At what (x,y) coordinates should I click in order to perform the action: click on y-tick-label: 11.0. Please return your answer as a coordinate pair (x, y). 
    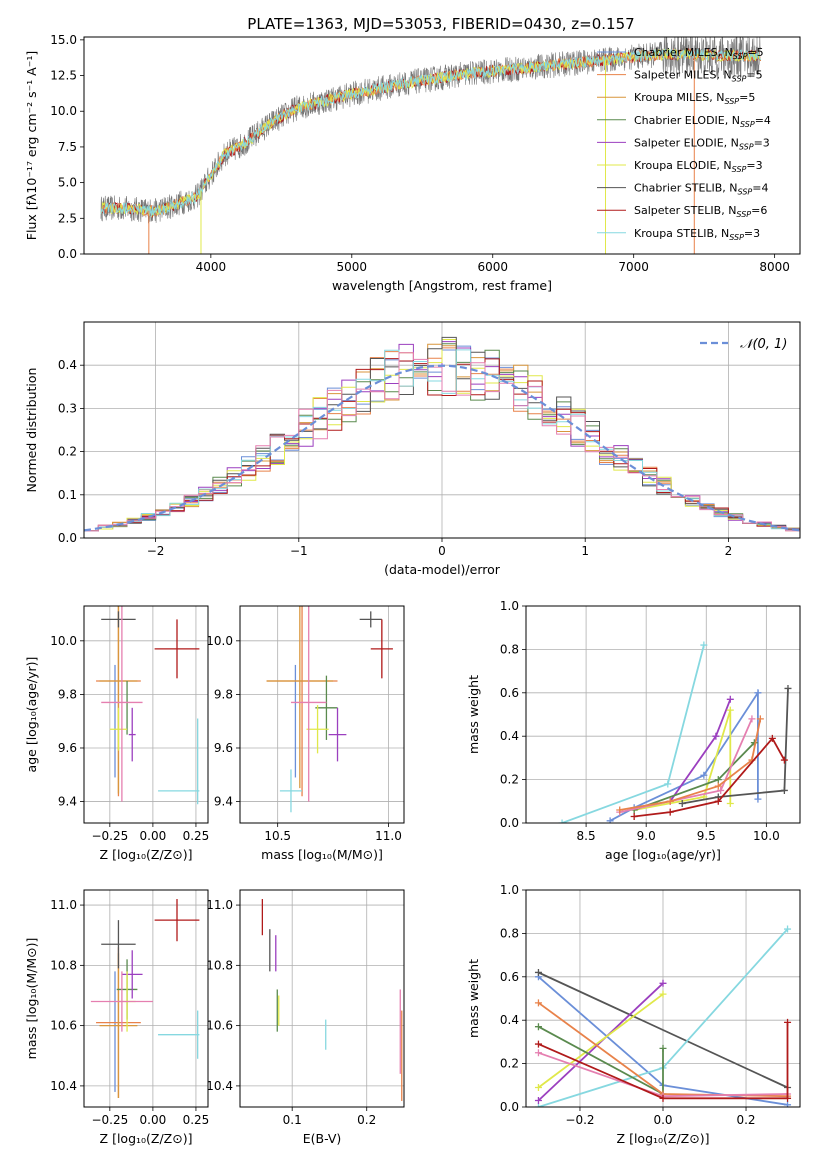
    Looking at the image, I should click on (63, 905).